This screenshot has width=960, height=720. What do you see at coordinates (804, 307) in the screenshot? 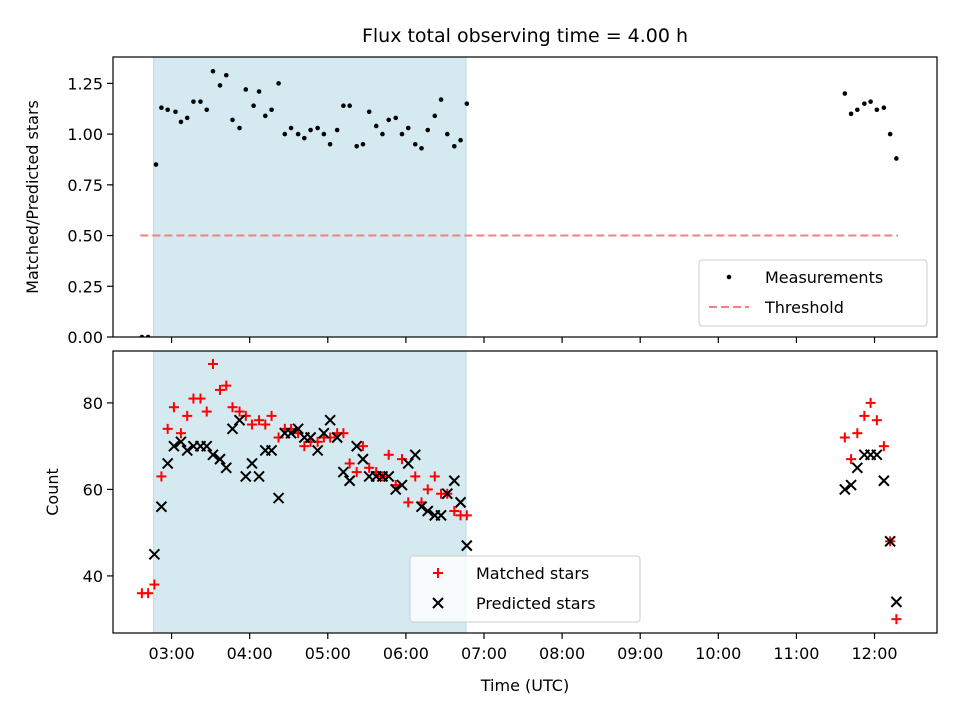
I see `legend-label-threshold: Threshold` at bounding box center [804, 307].